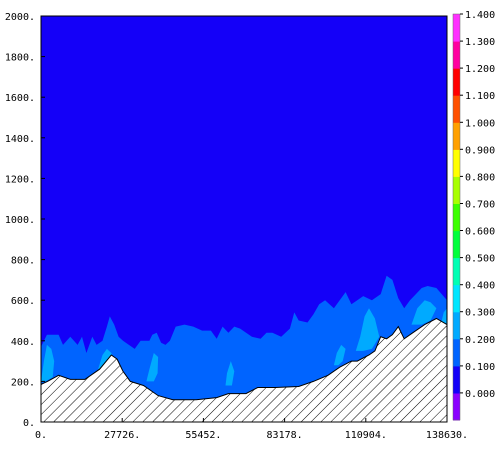 The width and height of the screenshot is (501, 450). What do you see at coordinates (480, 15) in the screenshot?
I see `colorbar-label: 1.400` at bounding box center [480, 15].